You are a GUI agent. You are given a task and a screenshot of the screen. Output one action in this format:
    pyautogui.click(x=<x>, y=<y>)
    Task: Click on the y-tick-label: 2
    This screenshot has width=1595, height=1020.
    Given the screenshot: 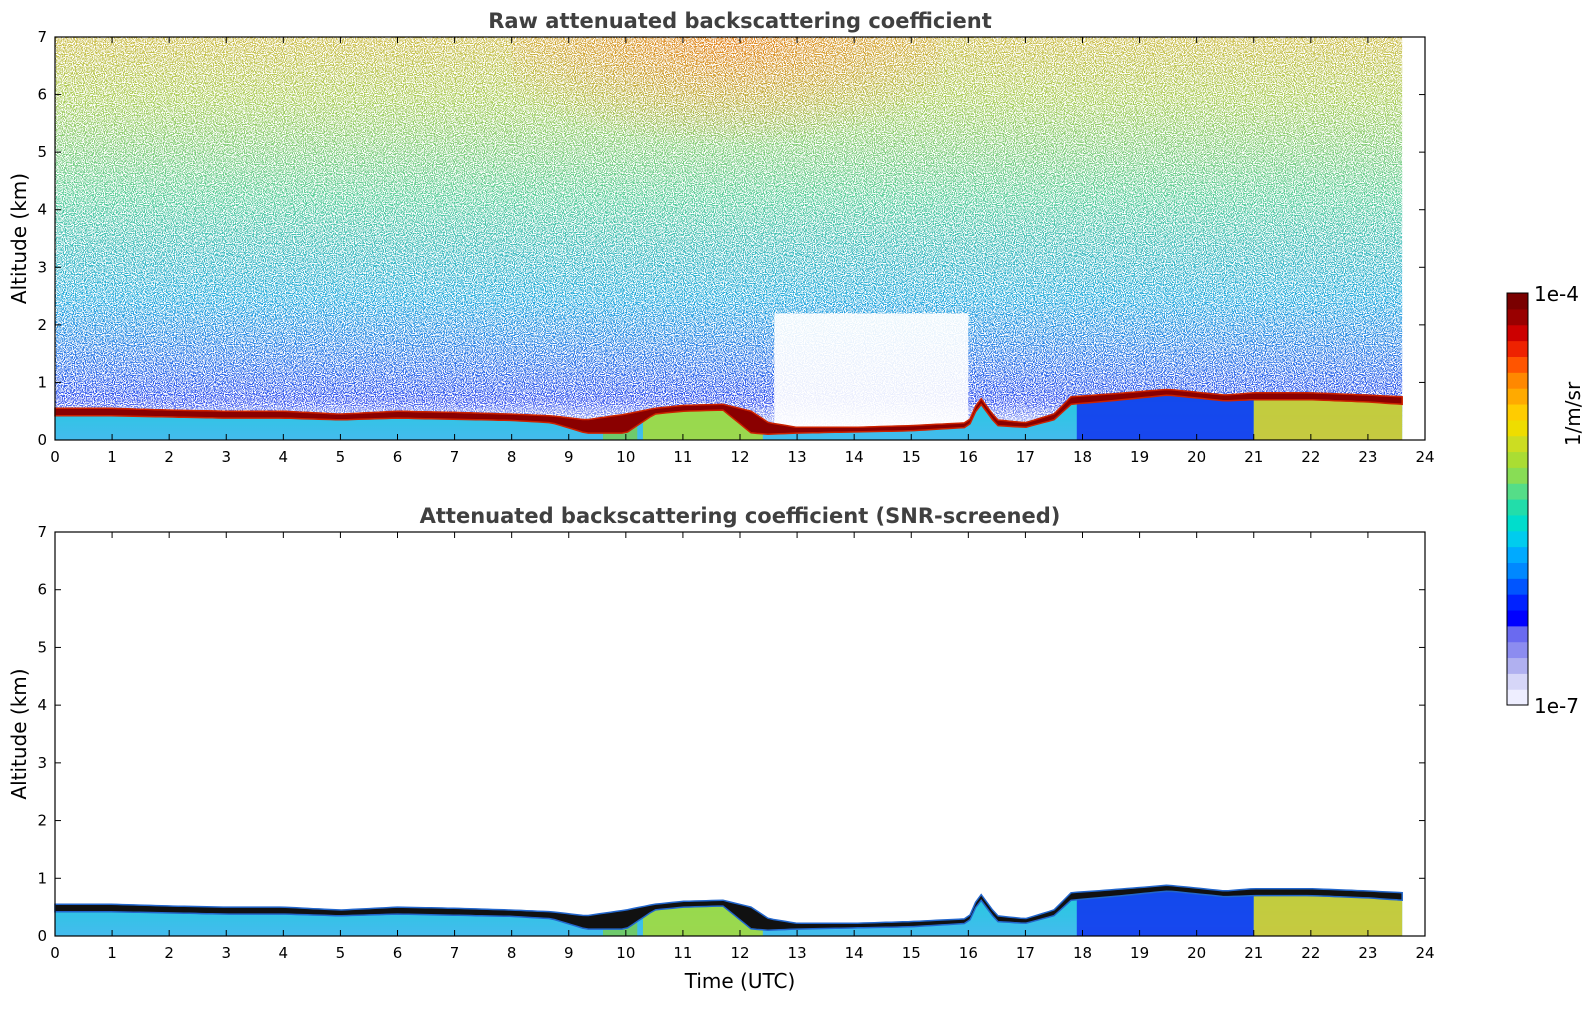 What is the action you would take?
    pyautogui.click(x=42, y=325)
    